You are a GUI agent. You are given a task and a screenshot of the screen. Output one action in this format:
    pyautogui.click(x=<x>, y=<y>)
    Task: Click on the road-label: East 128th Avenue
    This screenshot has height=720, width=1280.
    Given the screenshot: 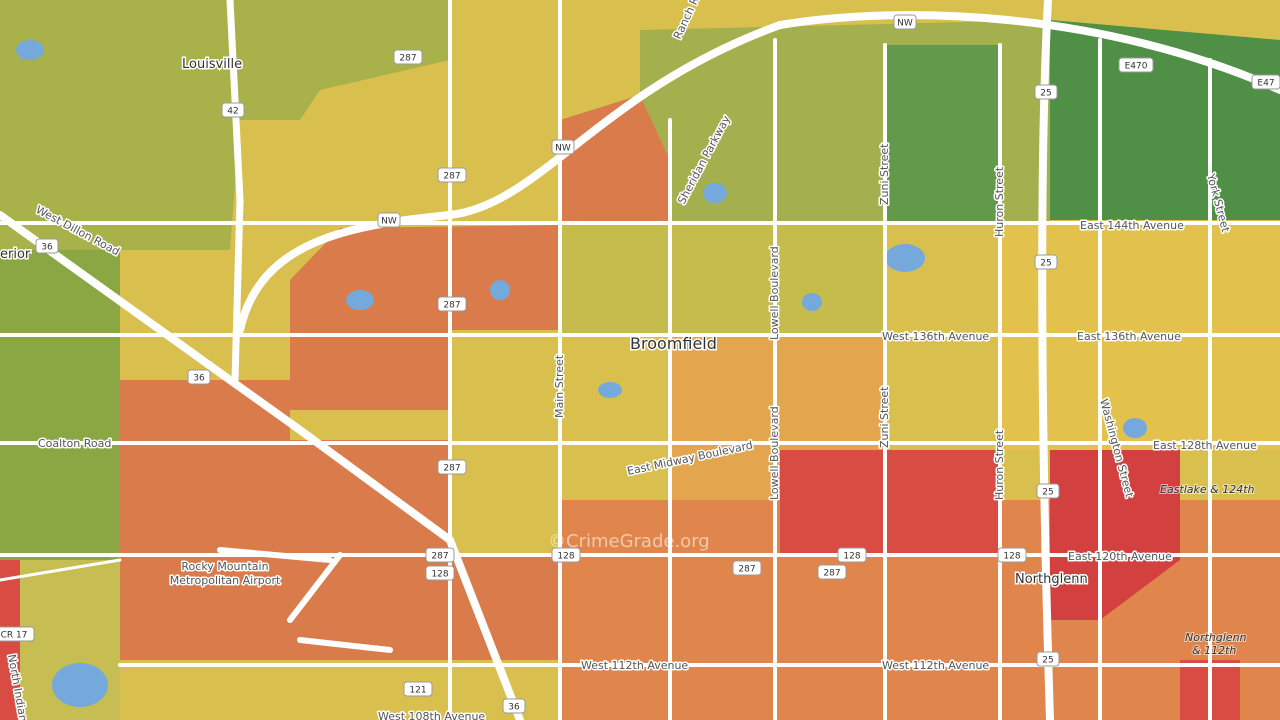 What is the action you would take?
    pyautogui.click(x=1205, y=445)
    